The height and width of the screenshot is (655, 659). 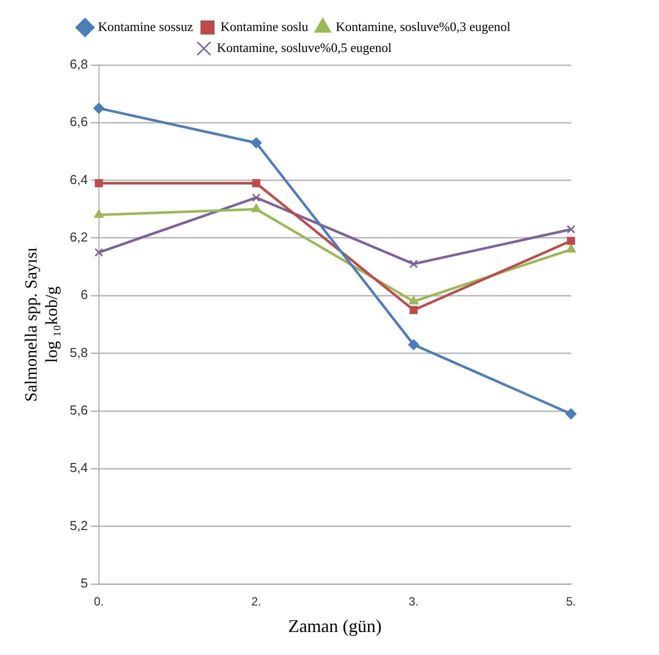 What do you see at coordinates (571, 601) in the screenshot?
I see `x-tick-label: 5.` at bounding box center [571, 601].